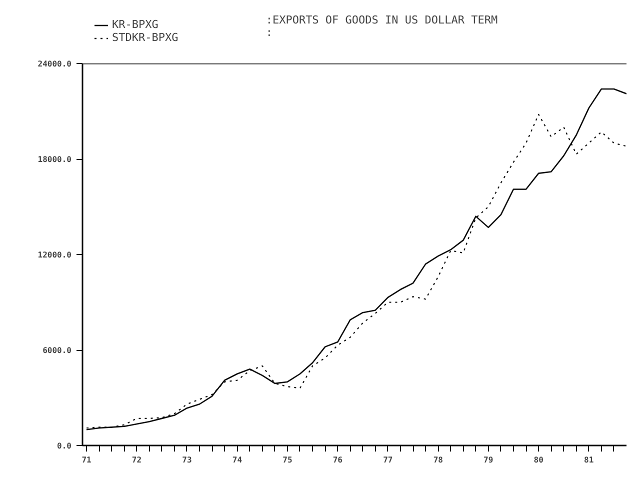 The height and width of the screenshot is (485, 628). Describe the element at coordinates (55, 64) in the screenshot. I see `y-tick-label: 24000.0` at that location.